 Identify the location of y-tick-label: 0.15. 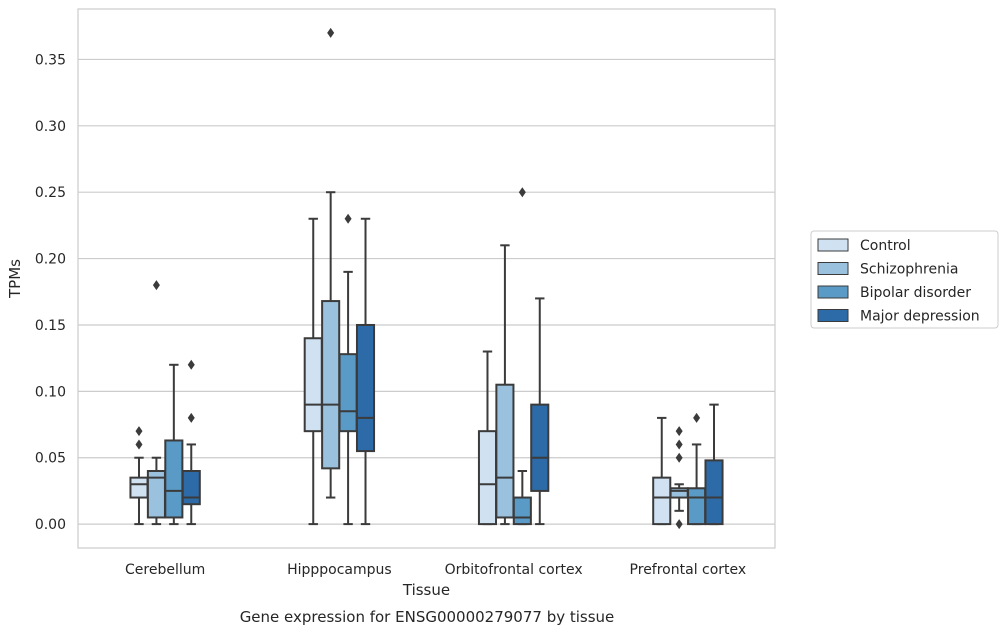
(50, 326).